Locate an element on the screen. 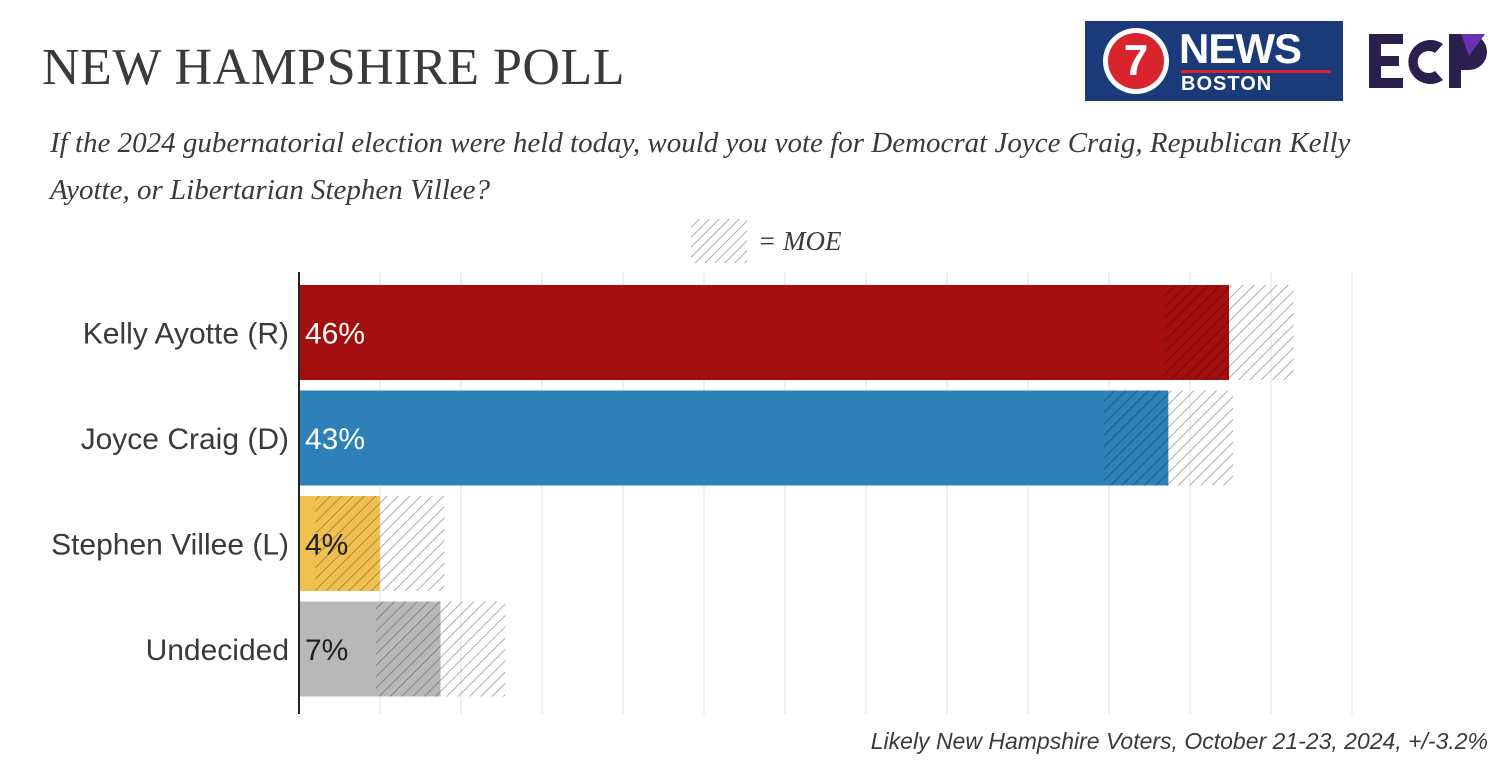 The width and height of the screenshot is (1500, 767). moe-legend-label: = MOE is located at coordinates (800, 240).